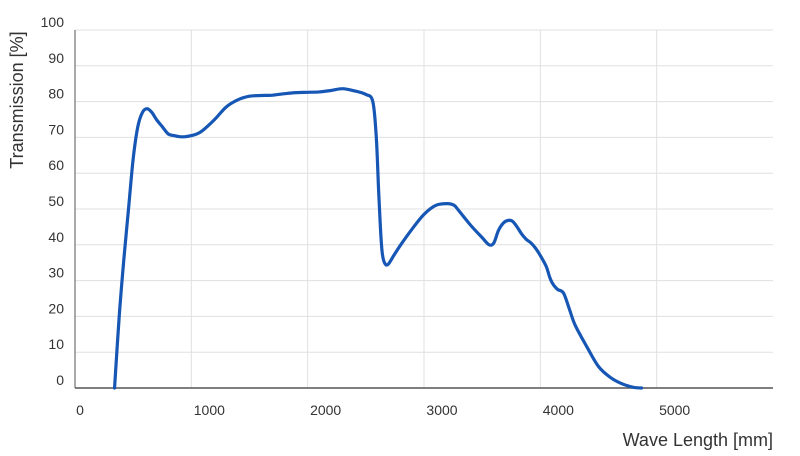 This screenshot has width=800, height=456. Describe the element at coordinates (56, 58) in the screenshot. I see `y-tick-label: 90` at that location.